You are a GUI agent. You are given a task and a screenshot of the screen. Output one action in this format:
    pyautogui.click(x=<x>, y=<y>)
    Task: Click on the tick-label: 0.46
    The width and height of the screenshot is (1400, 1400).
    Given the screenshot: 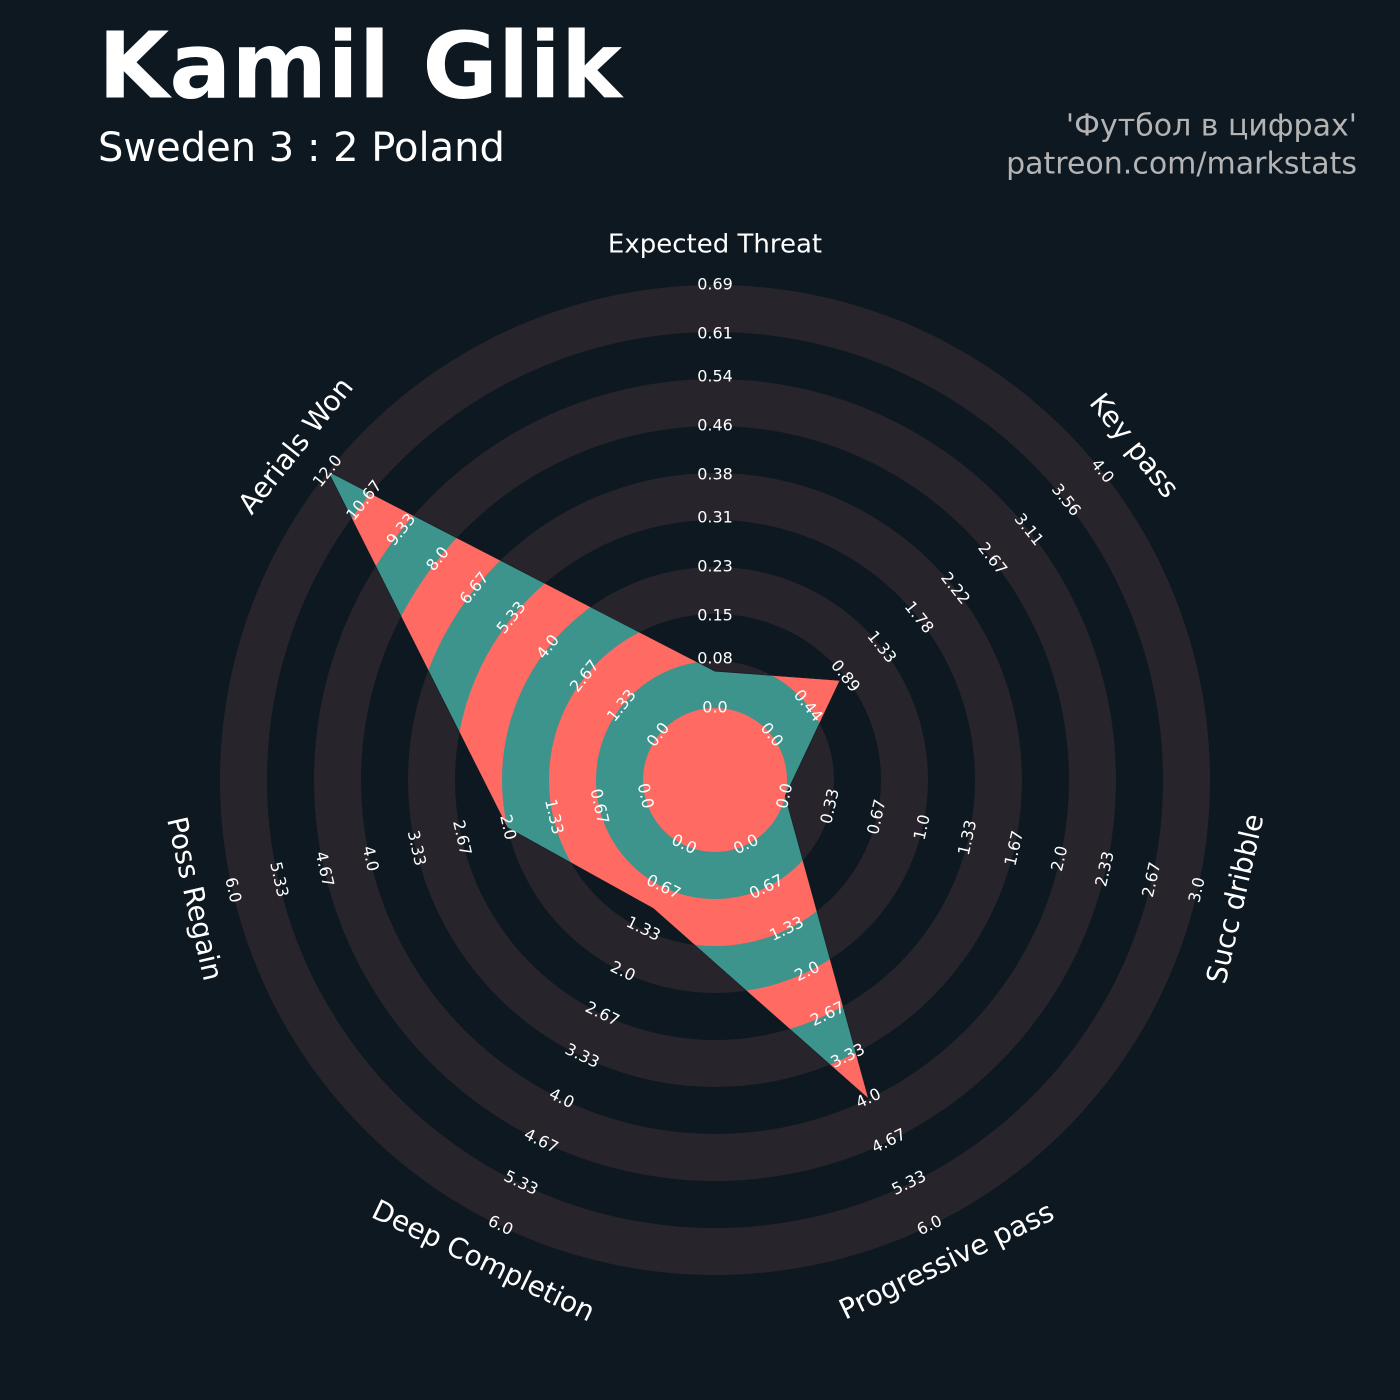 What is the action you would take?
    pyautogui.click(x=715, y=425)
    